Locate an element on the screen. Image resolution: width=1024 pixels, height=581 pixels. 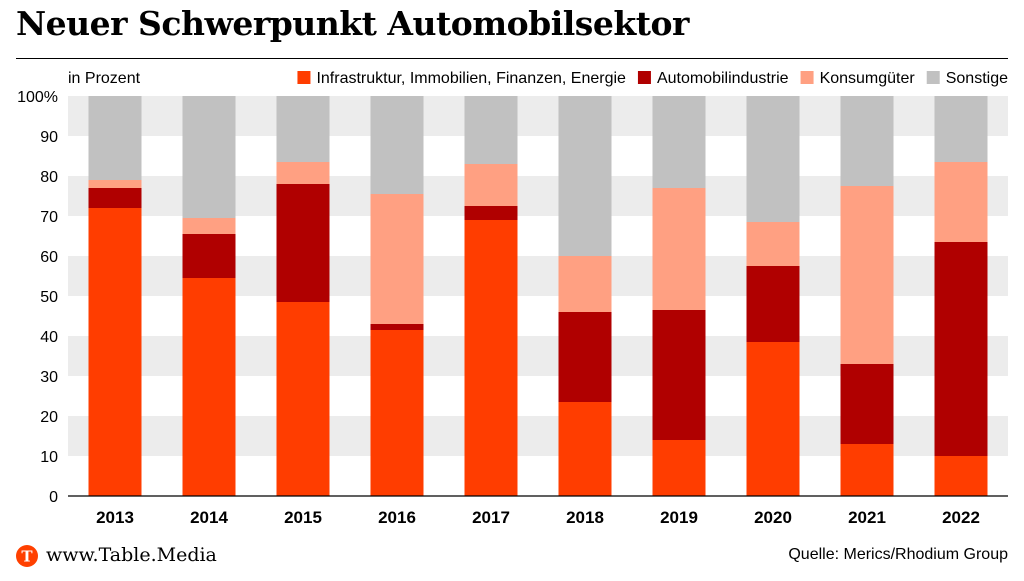
footer-source: Quelle: Merics/Rhodium Group is located at coordinates (898, 554).